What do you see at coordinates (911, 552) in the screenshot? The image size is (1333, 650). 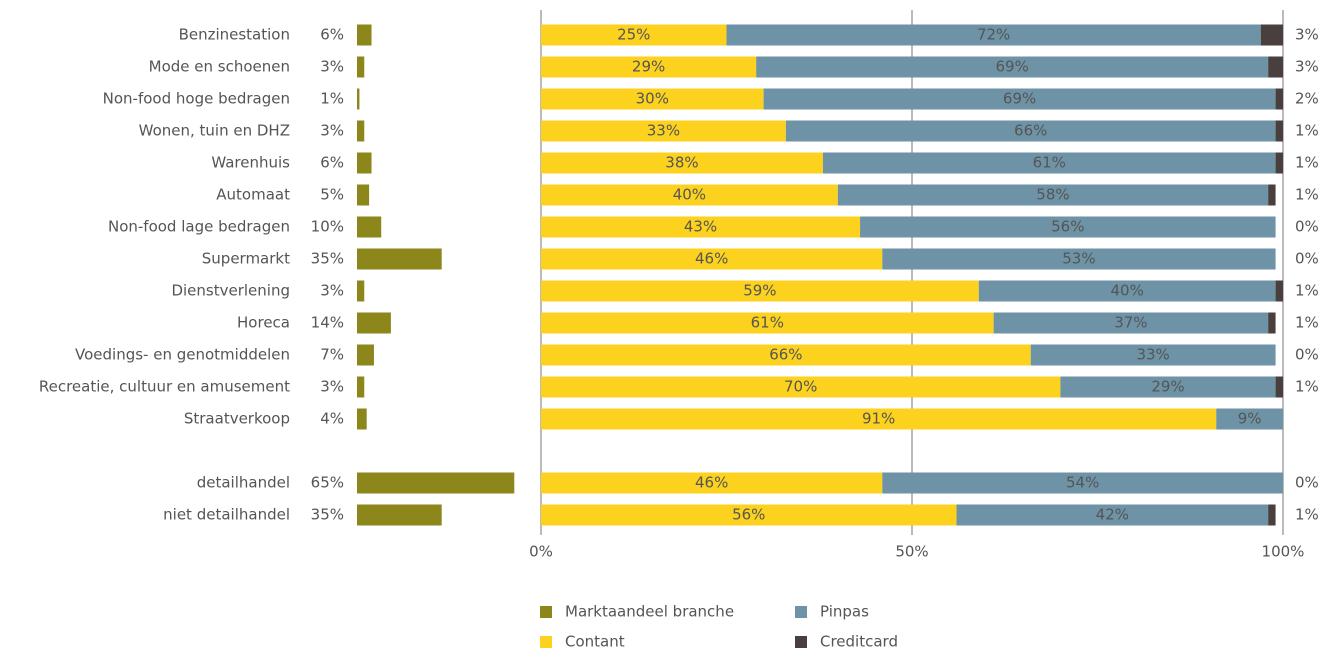 I see `x-tick-label: 50%` at bounding box center [911, 552].